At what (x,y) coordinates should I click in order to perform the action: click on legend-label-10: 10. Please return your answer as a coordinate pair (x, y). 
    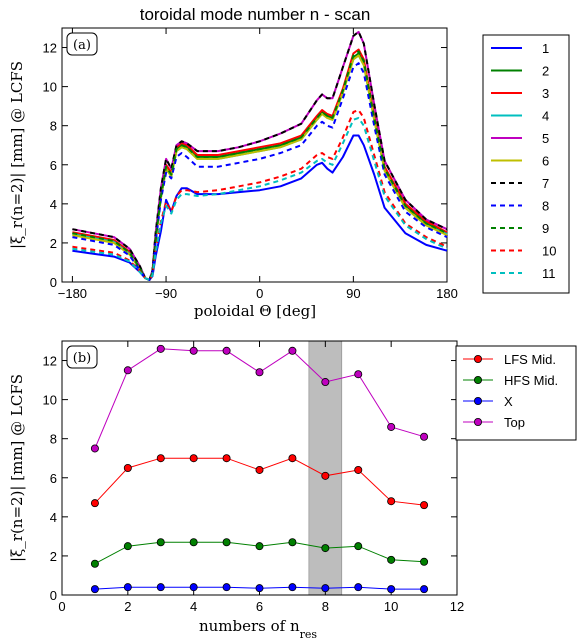
    Looking at the image, I should click on (549, 251).